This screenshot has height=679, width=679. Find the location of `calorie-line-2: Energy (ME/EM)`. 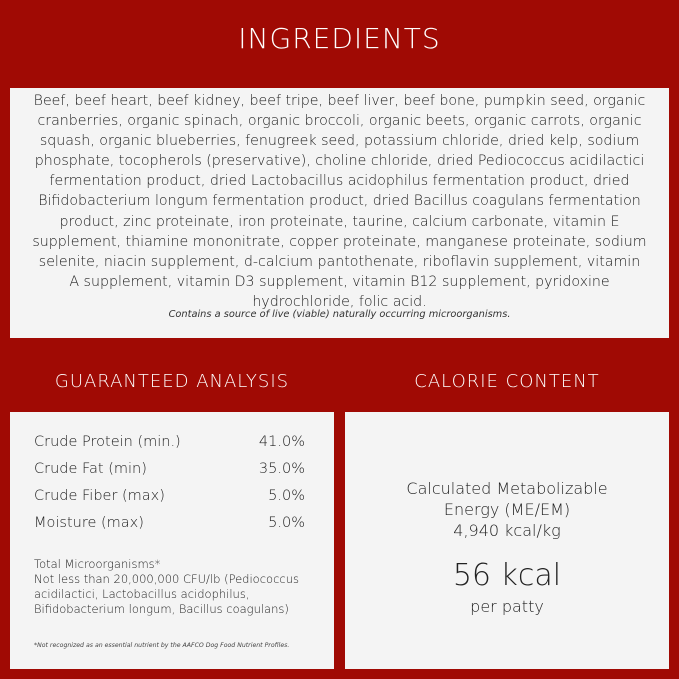

calorie-line-2: Energy (ME/EM) is located at coordinates (507, 509).